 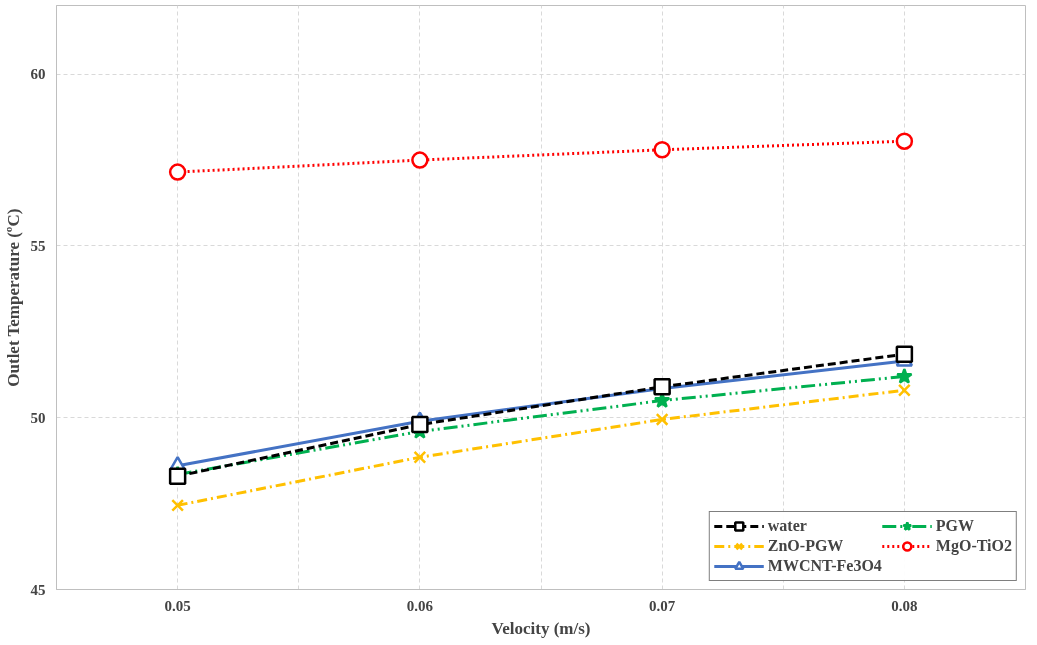 I want to click on legend-label: PGW, so click(x=955, y=526).